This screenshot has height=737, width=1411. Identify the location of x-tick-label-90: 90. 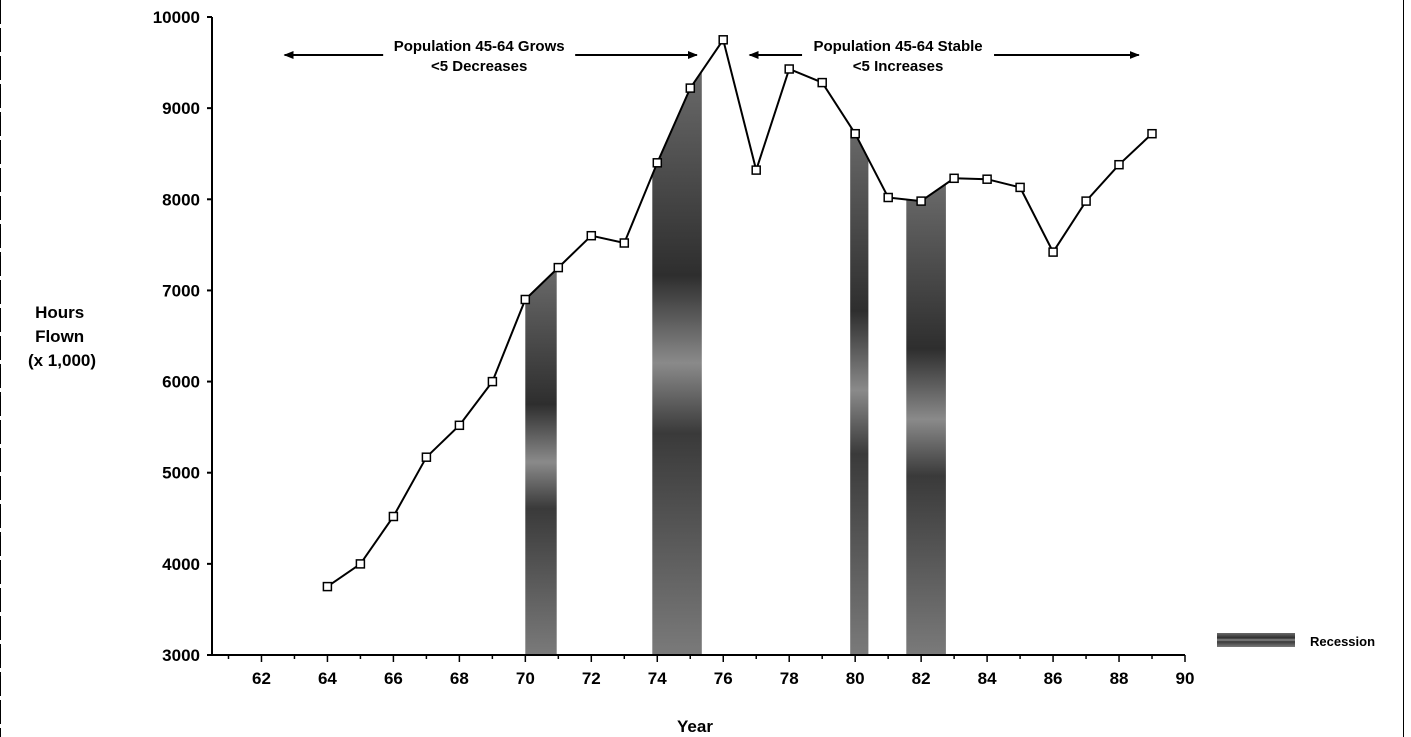
(1185, 678).